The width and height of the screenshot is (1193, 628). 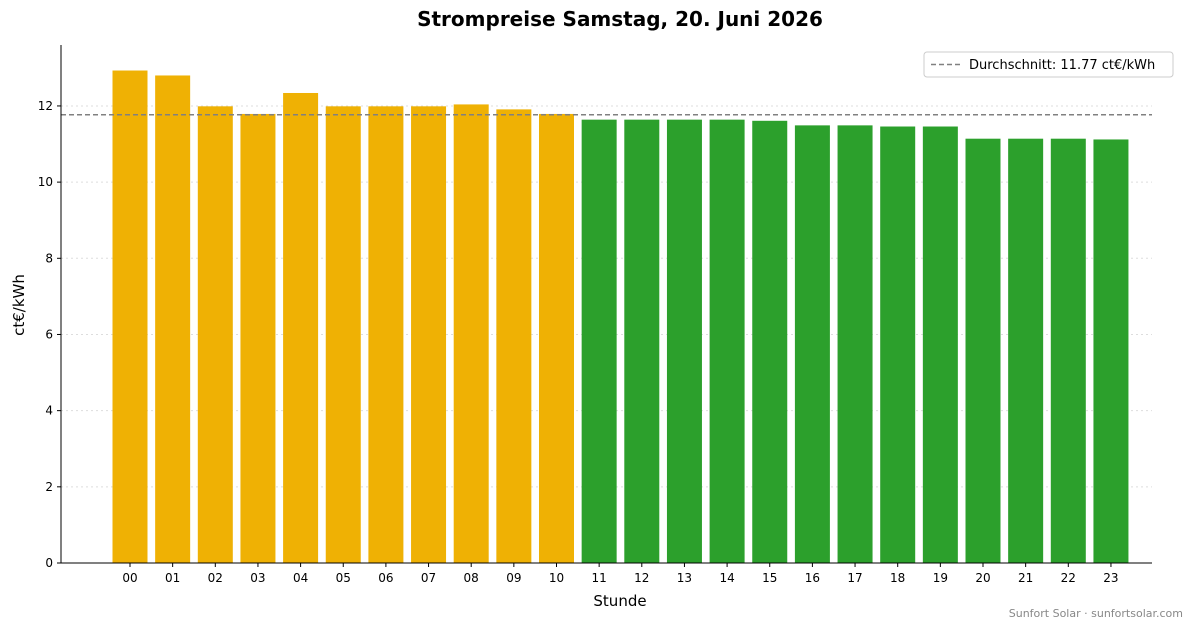 I want to click on y-tick-label: 8, so click(x=49, y=258).